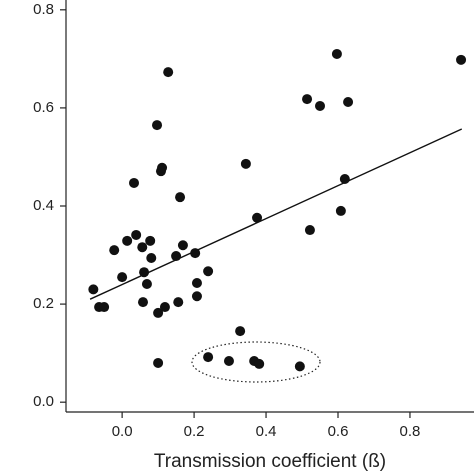 This screenshot has height=474, width=474. Describe the element at coordinates (194, 431) in the screenshot. I see `x-tick-label: 0.2` at that location.